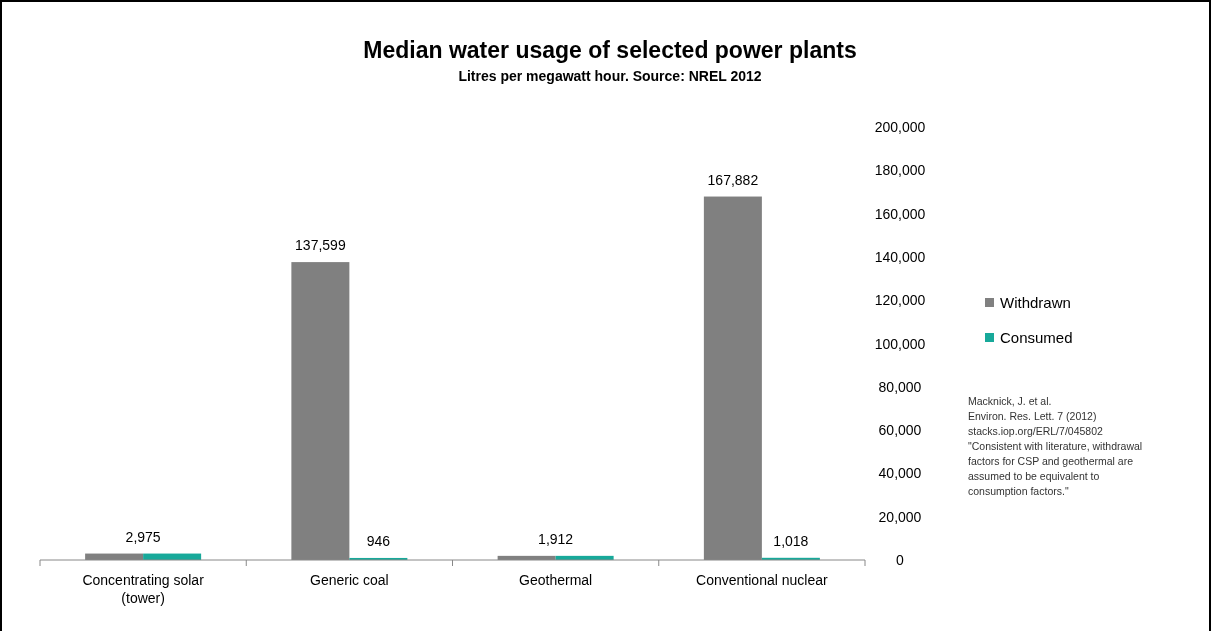 The height and width of the screenshot is (631, 1211). What do you see at coordinates (900, 213) in the screenshot?
I see `y-tick-label: 160,000` at bounding box center [900, 213].